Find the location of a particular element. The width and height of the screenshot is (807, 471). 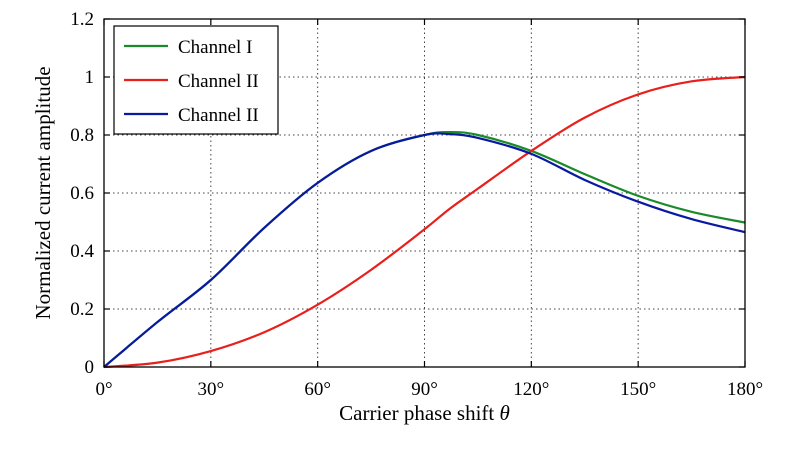

x-tick-label: 90° is located at coordinates (424, 389).